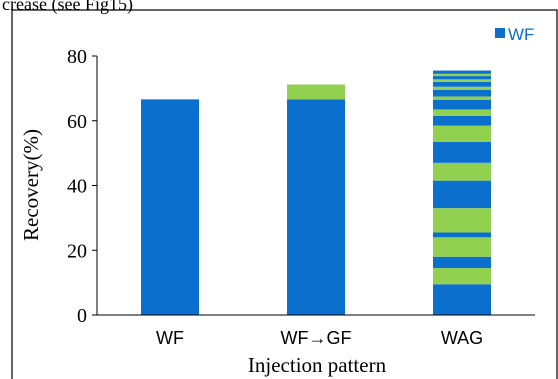  I want to click on legend-swatch-wf, so click(500, 33).